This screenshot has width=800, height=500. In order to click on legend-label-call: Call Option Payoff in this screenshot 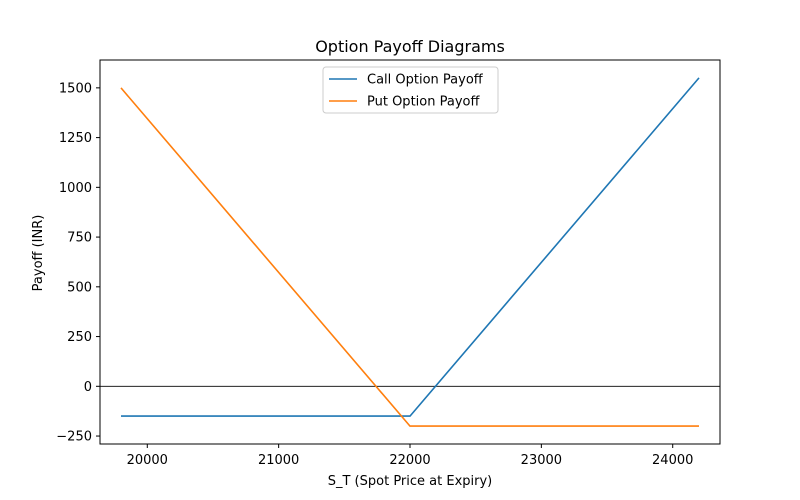, I will do `click(425, 80)`.